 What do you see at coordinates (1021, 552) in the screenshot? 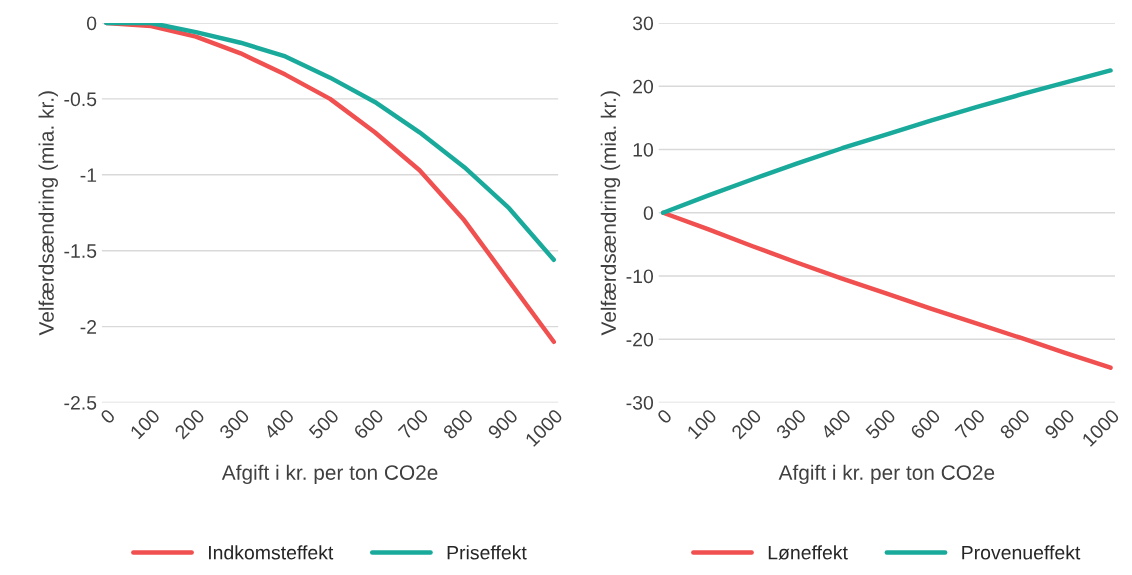
I see `legend-label: Provenueffekt` at bounding box center [1021, 552].